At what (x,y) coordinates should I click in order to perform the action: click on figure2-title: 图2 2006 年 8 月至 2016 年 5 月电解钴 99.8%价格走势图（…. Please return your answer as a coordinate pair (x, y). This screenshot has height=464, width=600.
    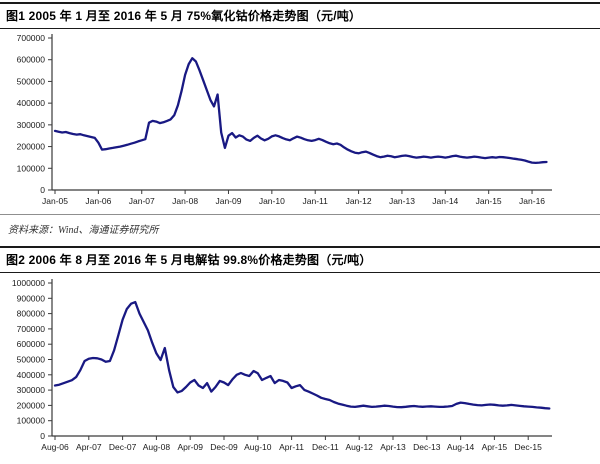
    Looking at the image, I should click on (189, 260).